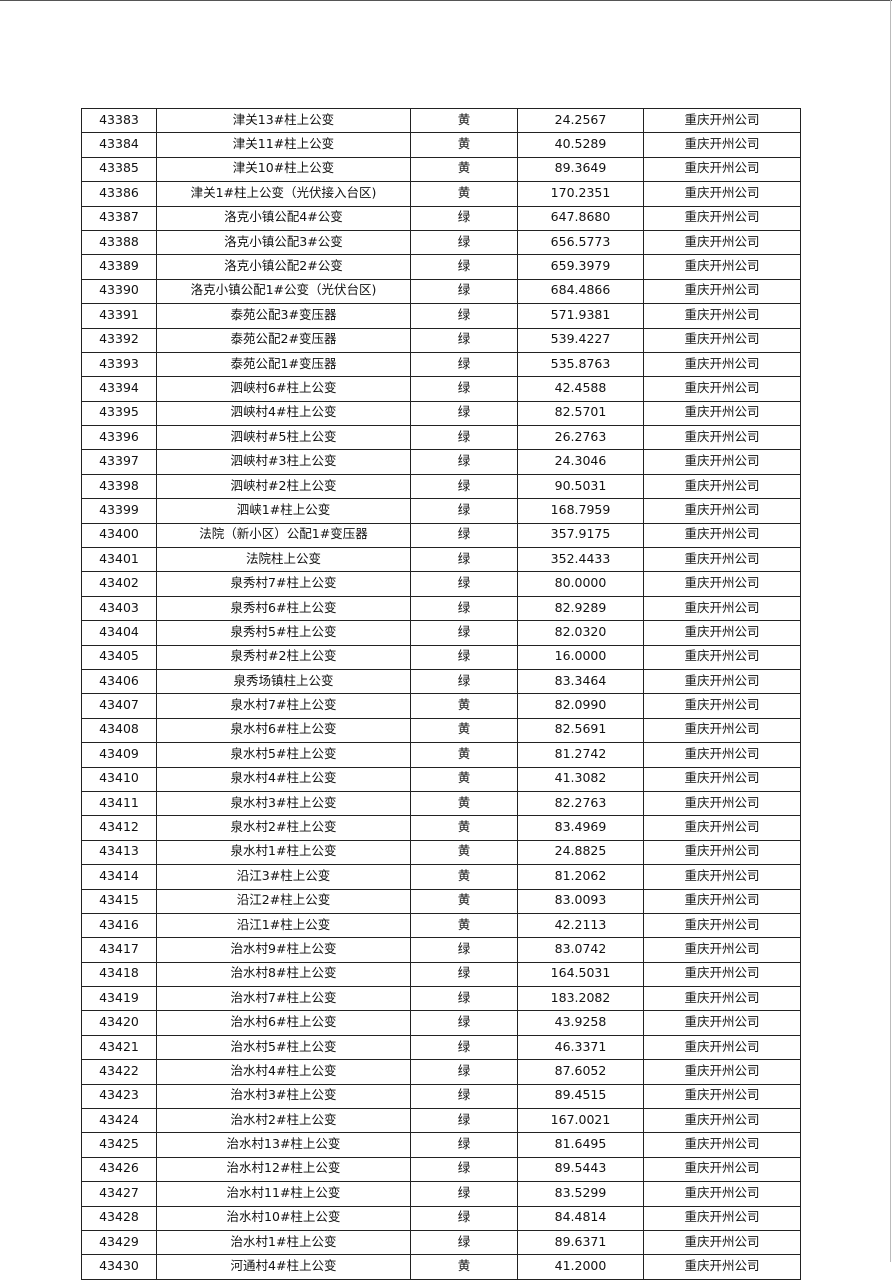 The width and height of the screenshot is (892, 1280). Describe the element at coordinates (119, 511) in the screenshot. I see `row-id-cell: 43399` at that location.